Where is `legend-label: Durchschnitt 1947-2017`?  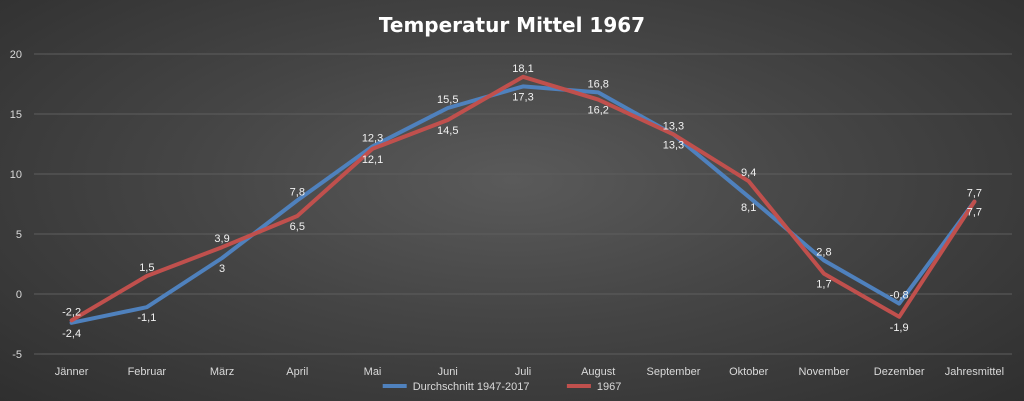 legend-label: Durchschnitt 1947-2017 is located at coordinates (471, 387).